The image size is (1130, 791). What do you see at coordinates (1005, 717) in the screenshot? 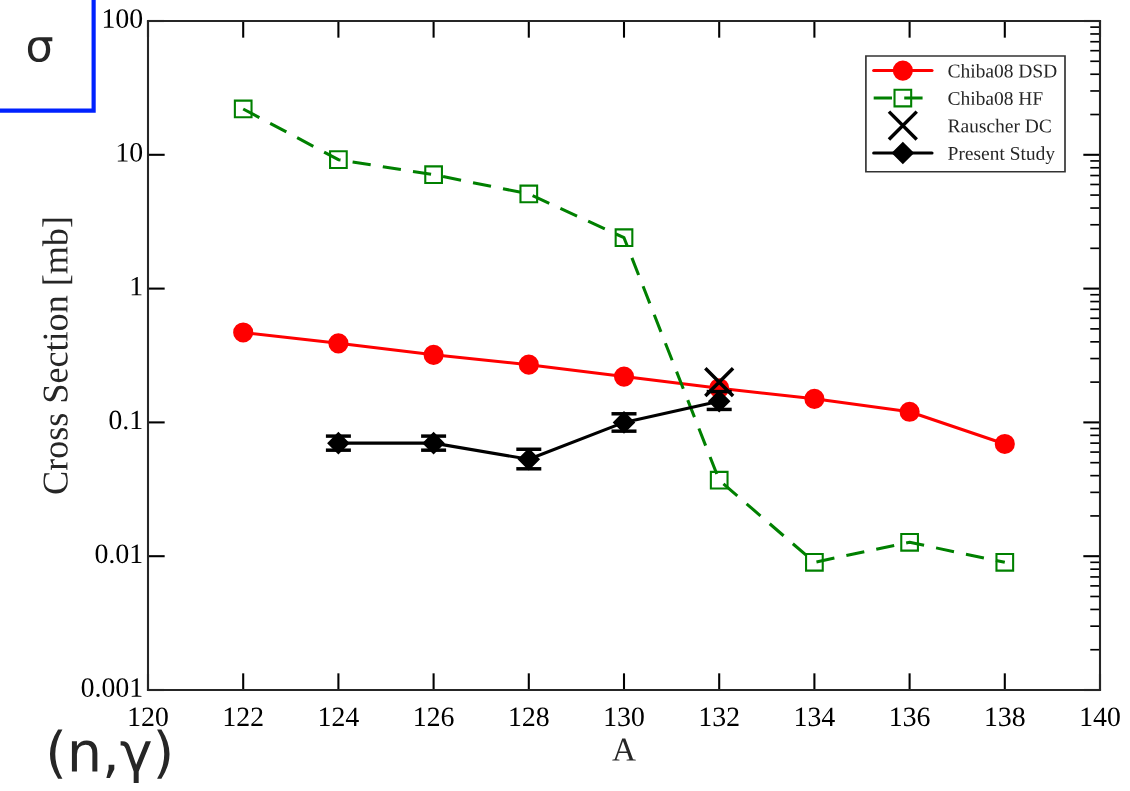
I see `x-tick-label: 138` at bounding box center [1005, 717].